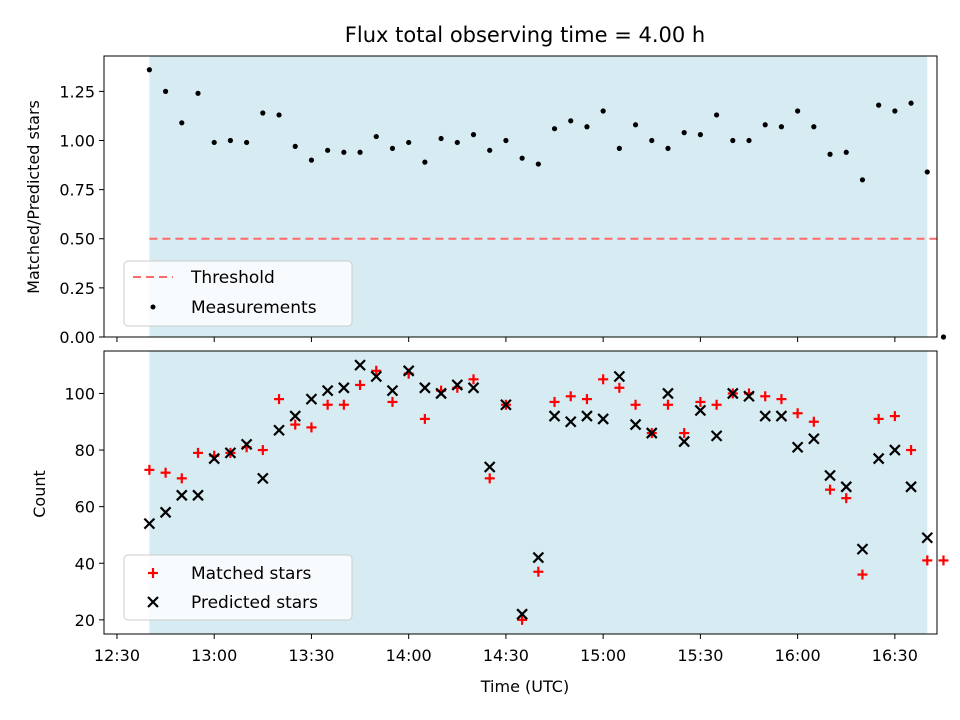  I want to click on top-legend: Threshold Measurements, so click(238, 293).